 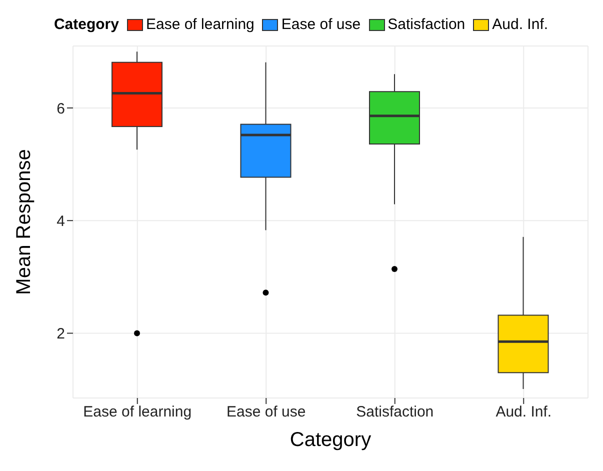 What do you see at coordinates (520, 24) in the screenshot?
I see `legend-label: Aud. Inf.` at bounding box center [520, 24].